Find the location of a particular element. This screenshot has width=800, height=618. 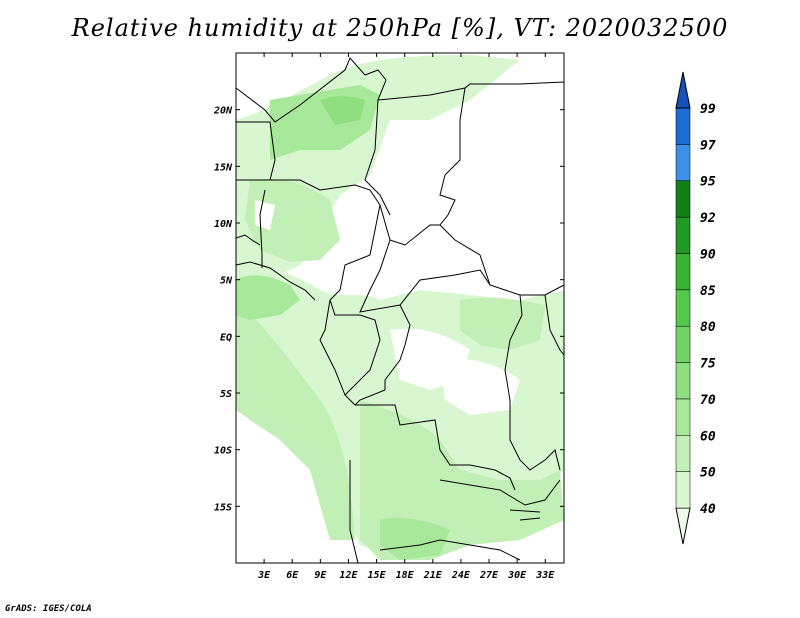

colorbar-label: 90 is located at coordinates (708, 254).